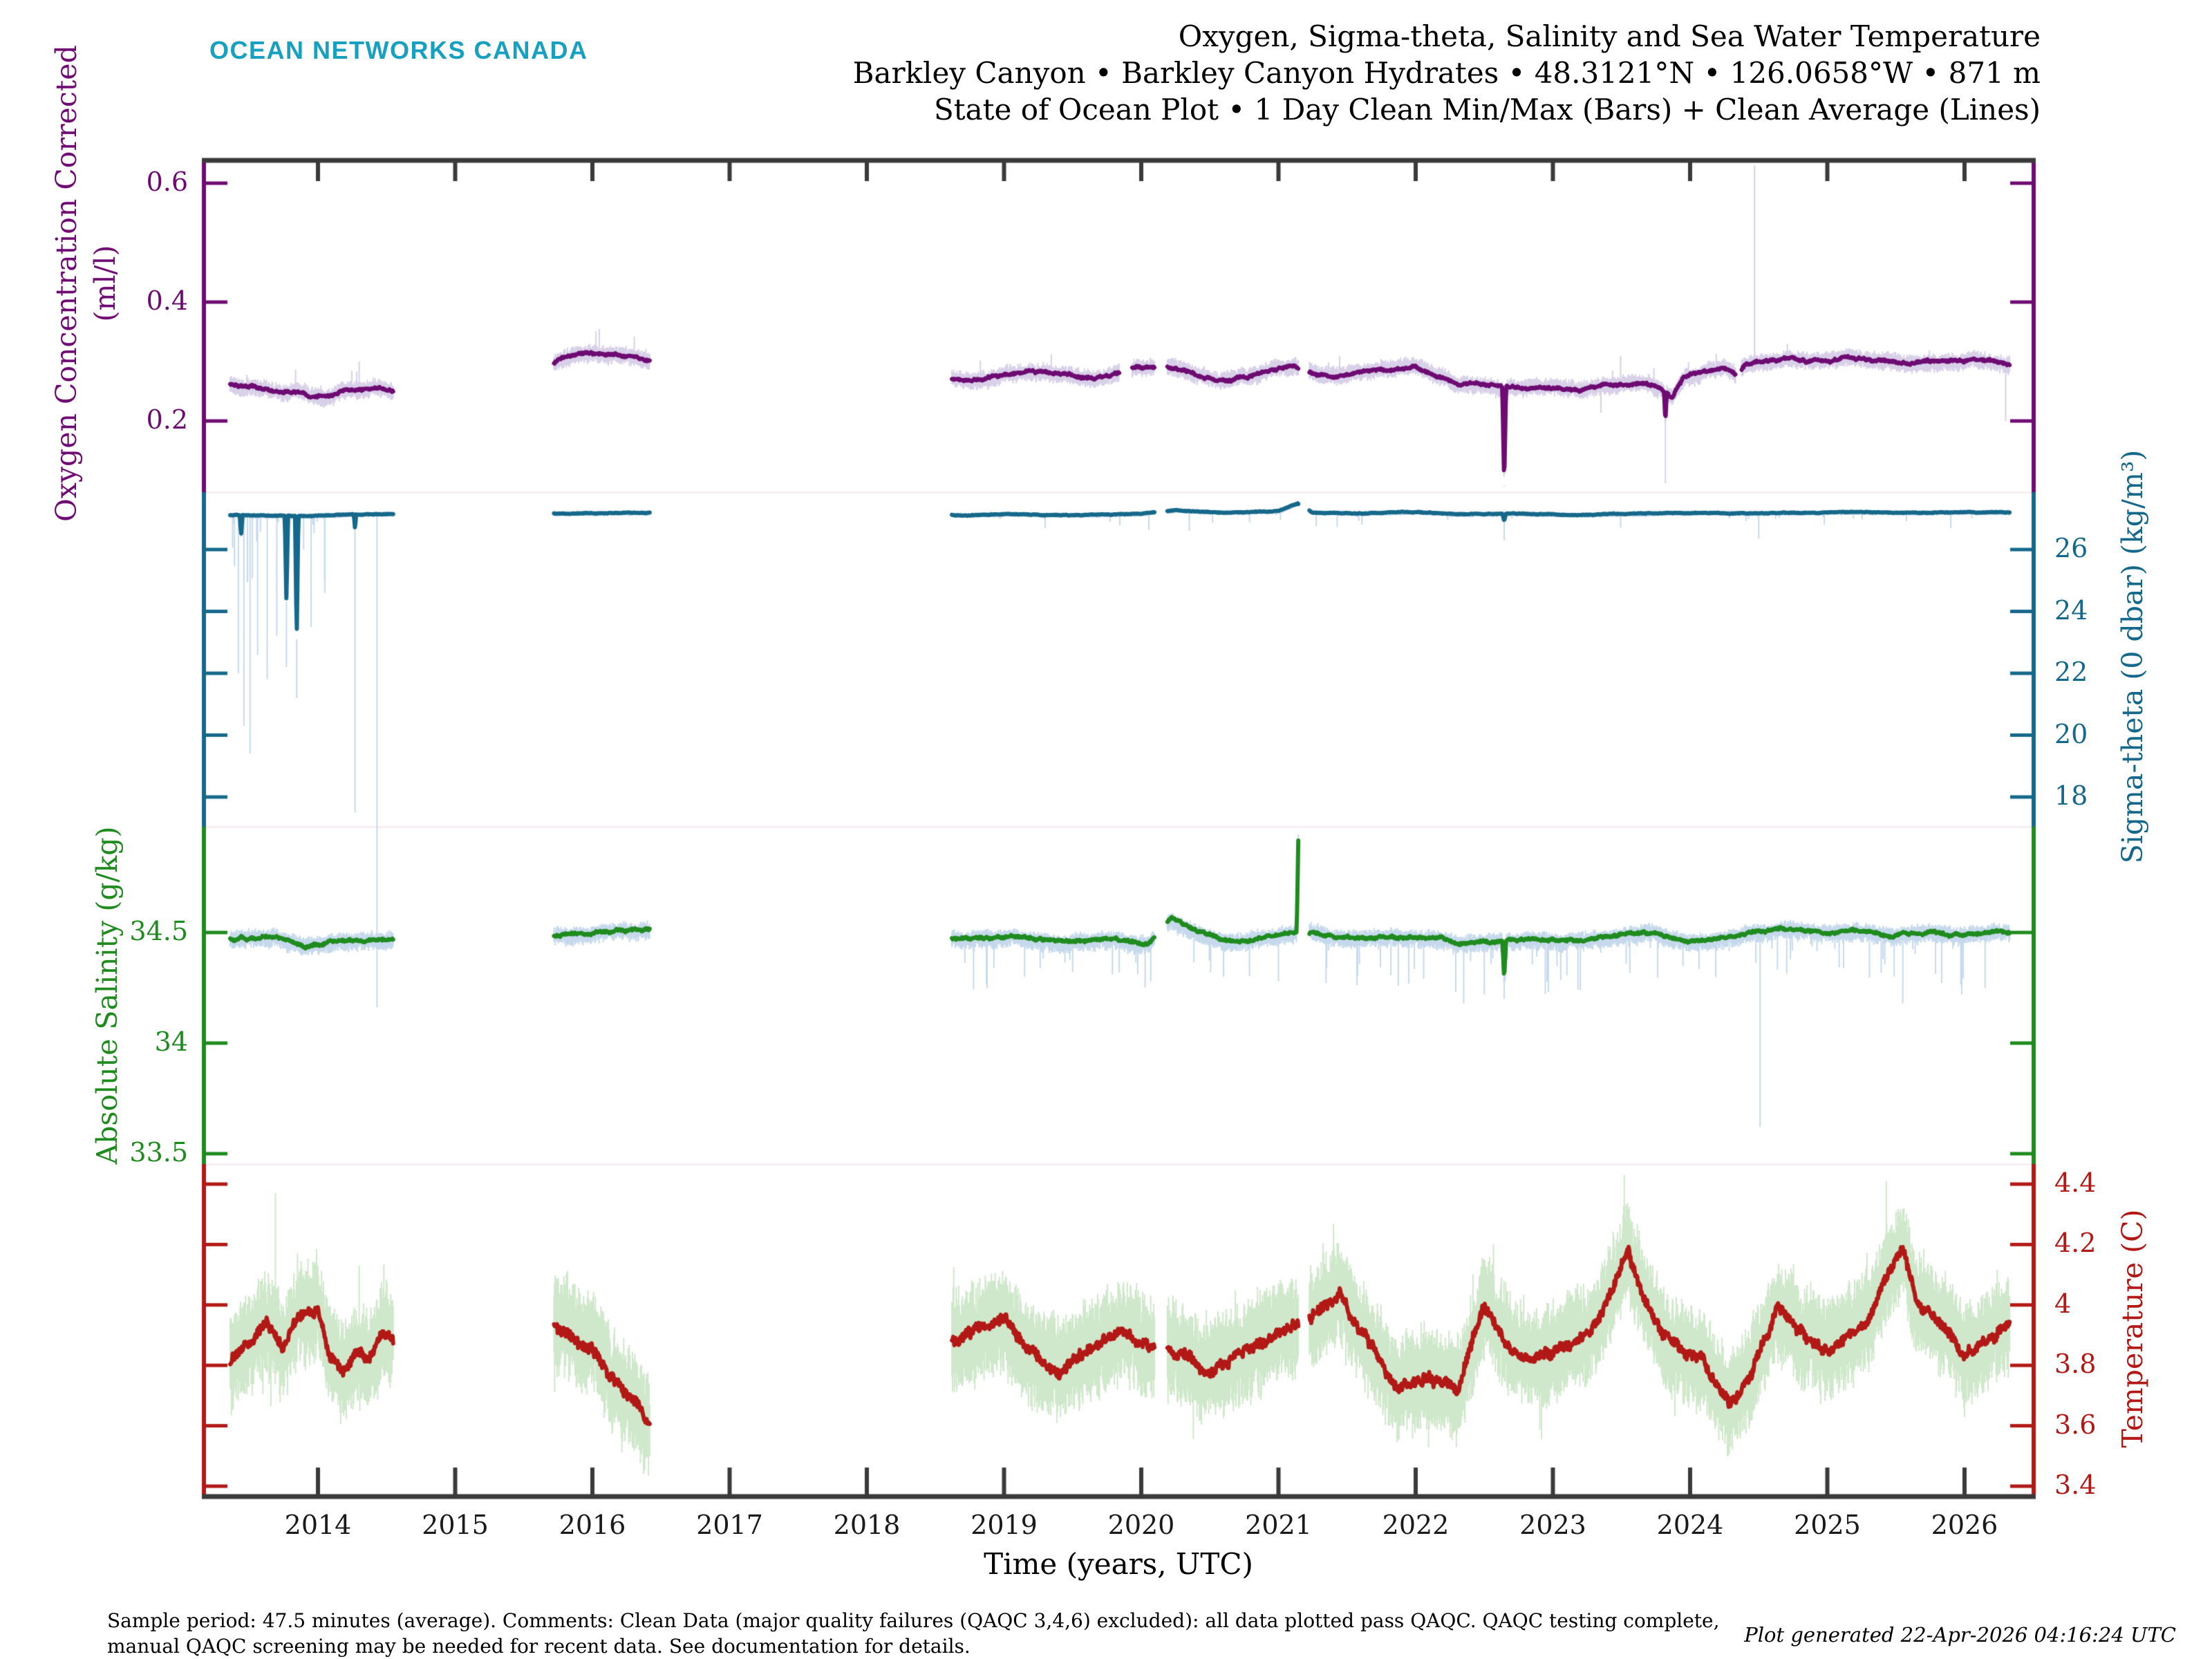  Describe the element at coordinates (455, 1525) in the screenshot. I see `x-tick-label-year: 2015` at that location.